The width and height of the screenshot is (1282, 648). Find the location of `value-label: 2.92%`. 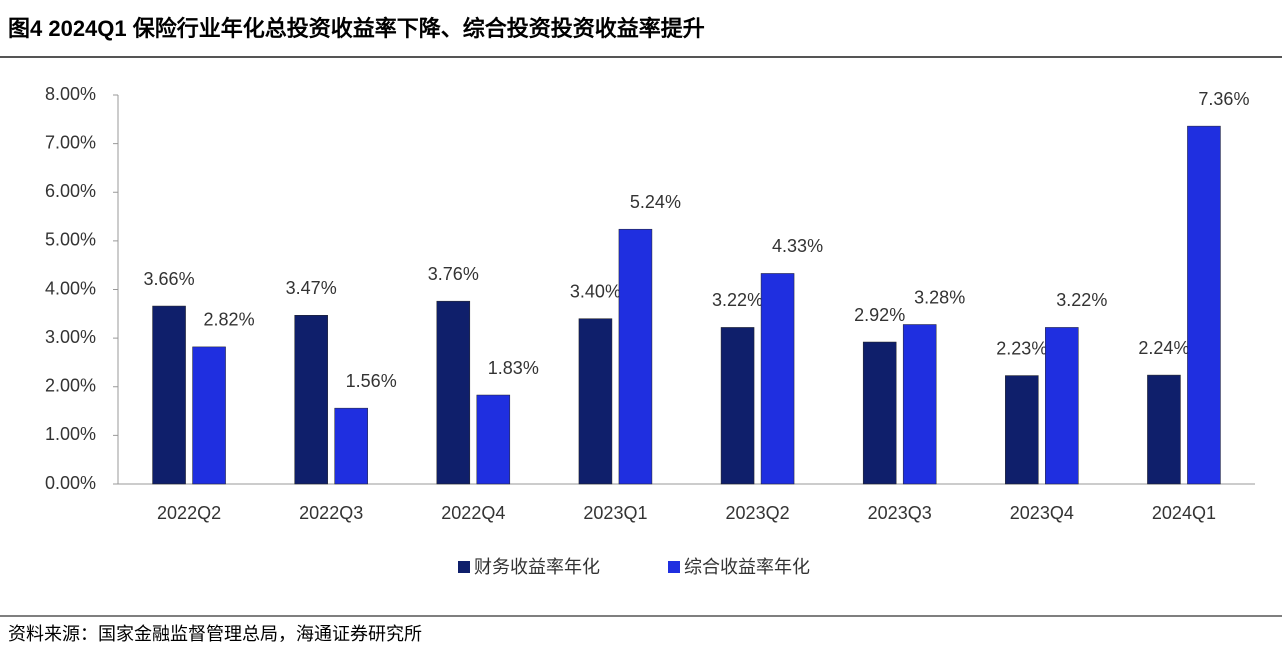

value-label: 2.92% is located at coordinates (879, 315).